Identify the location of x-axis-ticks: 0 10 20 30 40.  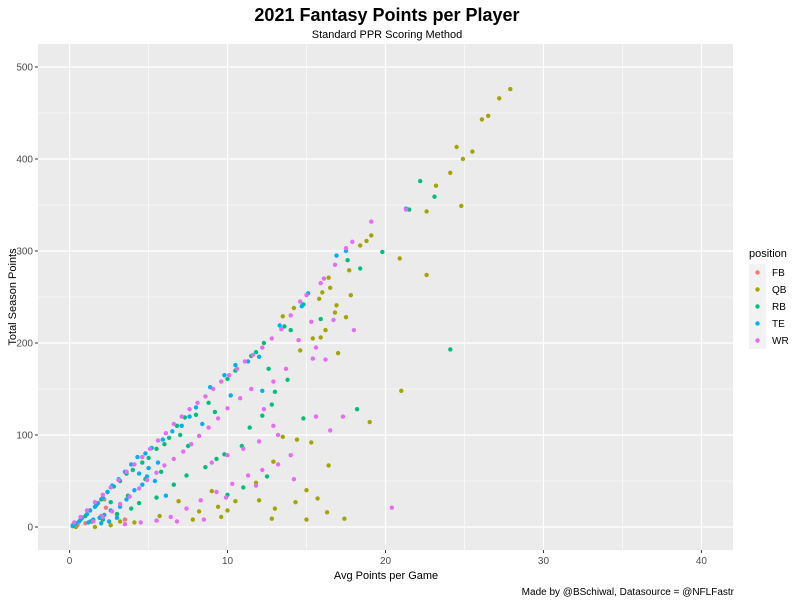
(387, 558).